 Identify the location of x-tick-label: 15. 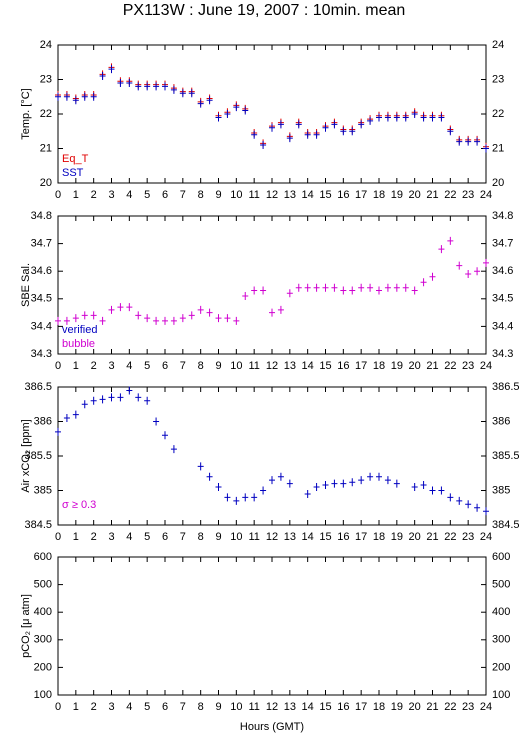
(325, 537).